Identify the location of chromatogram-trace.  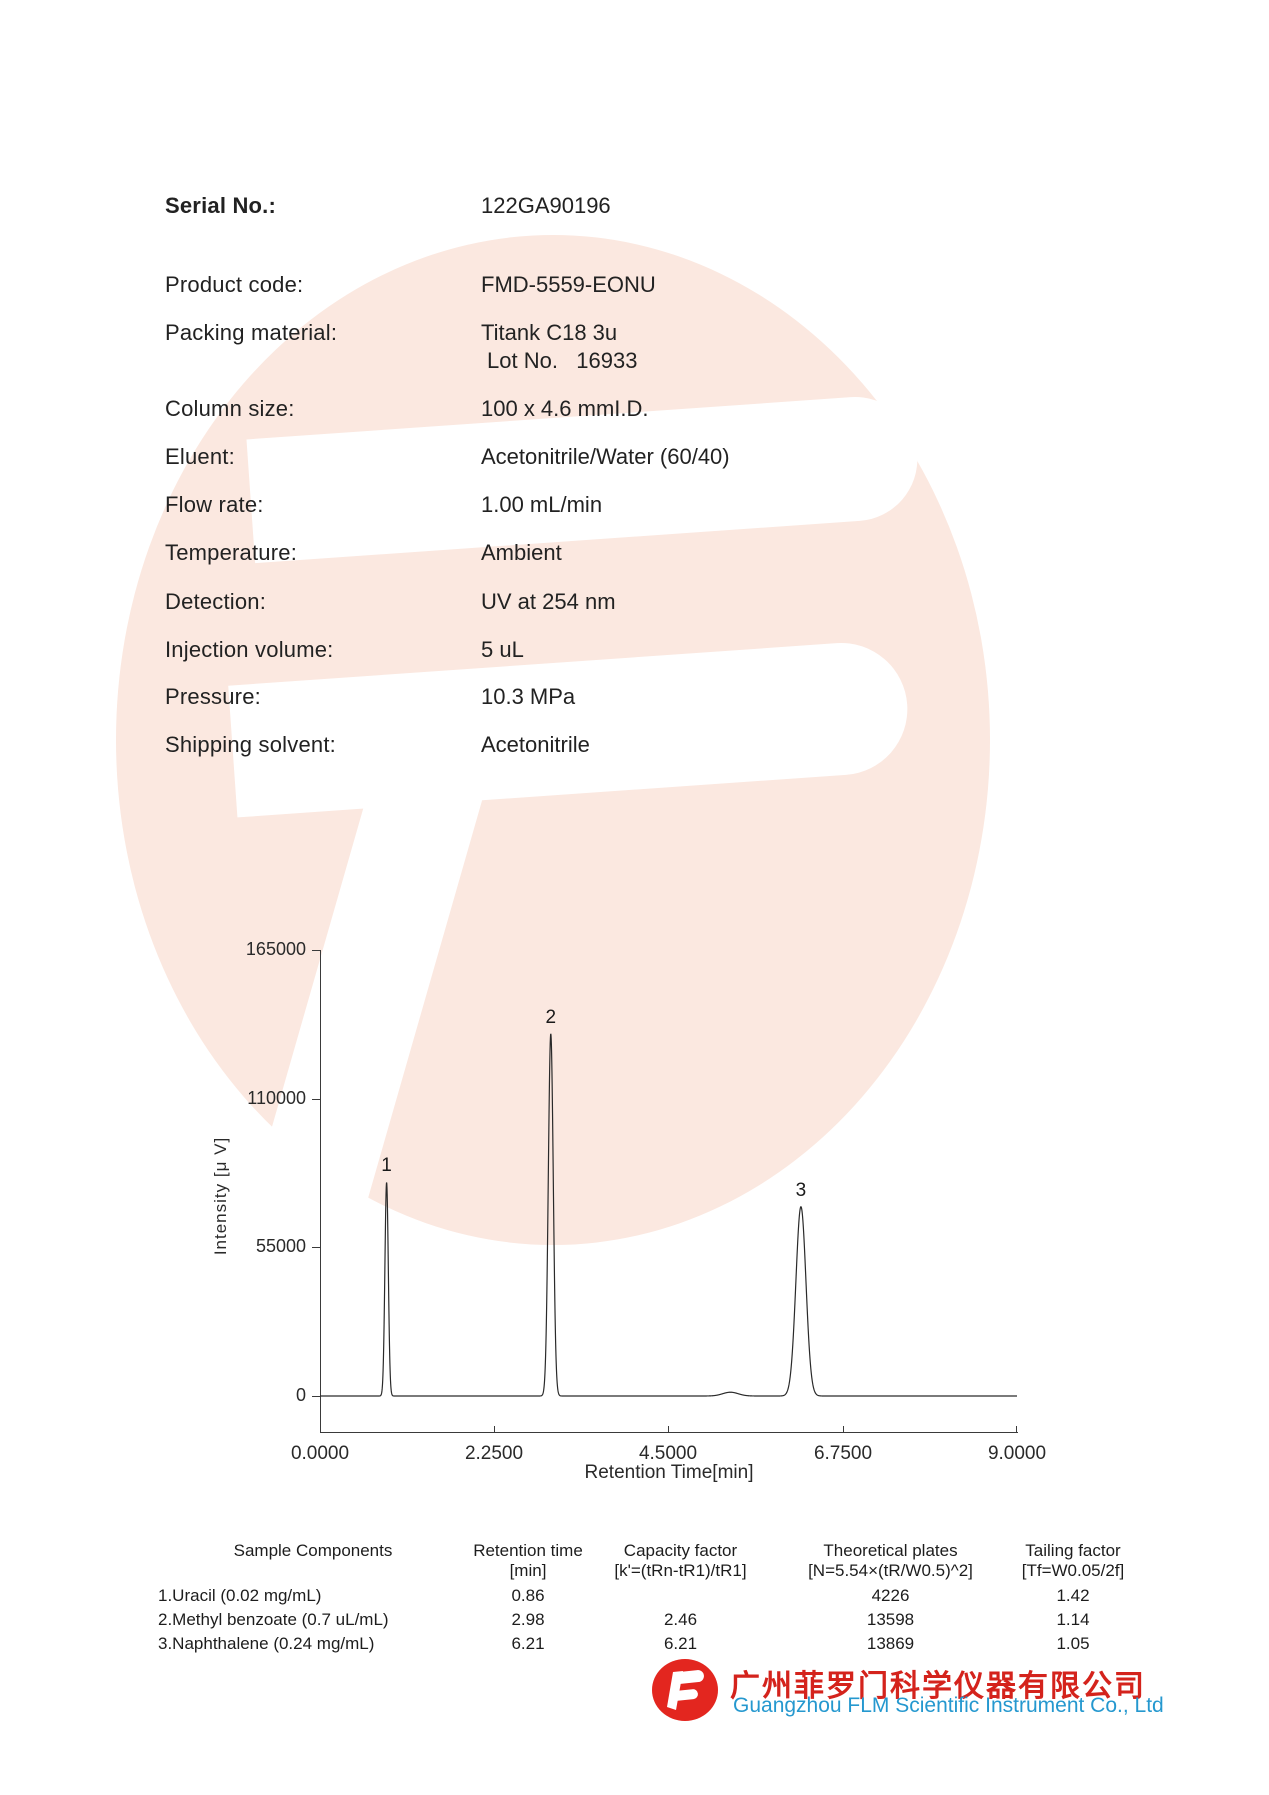
(668, 1215).